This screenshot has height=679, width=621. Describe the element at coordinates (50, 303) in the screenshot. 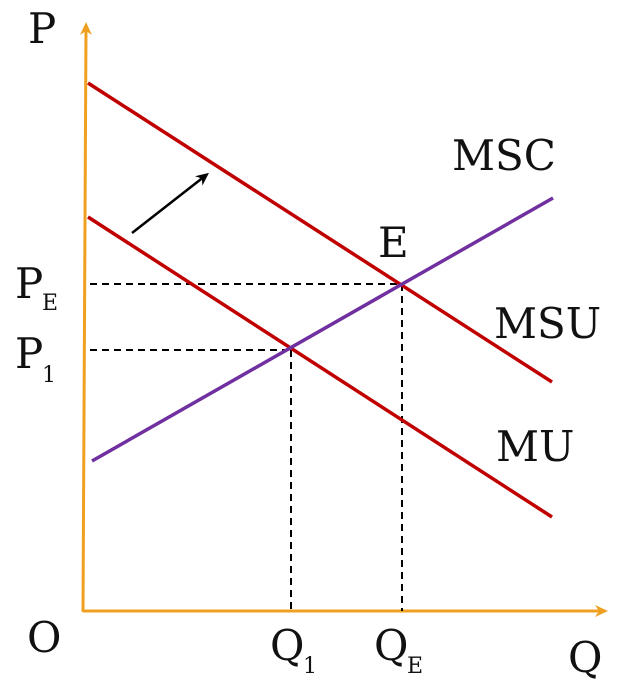

I see `pe-label-subscript: E` at that location.